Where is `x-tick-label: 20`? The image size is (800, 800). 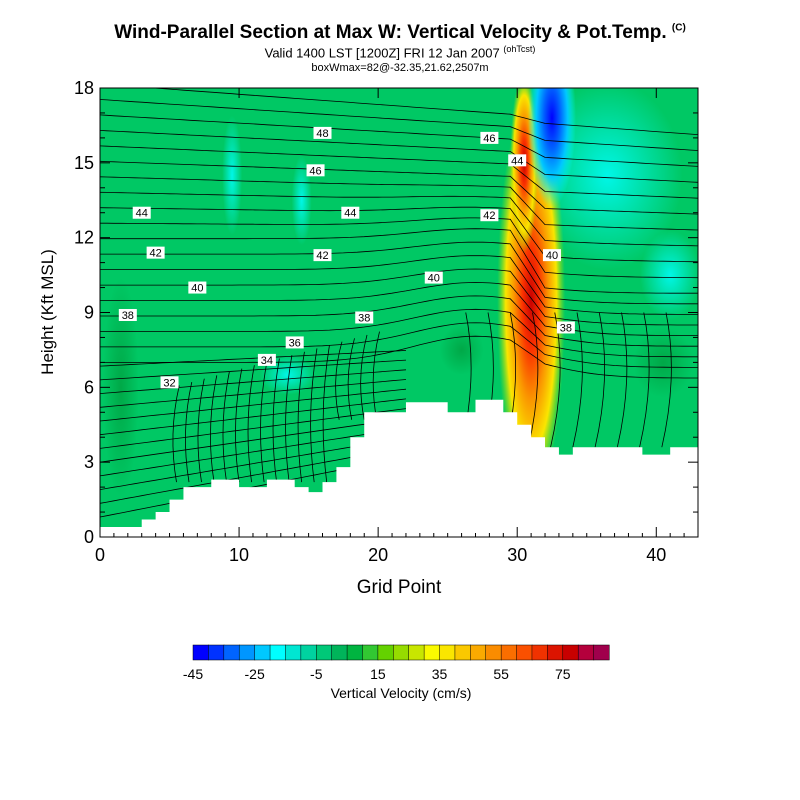
x-tick-label: 20 is located at coordinates (378, 555).